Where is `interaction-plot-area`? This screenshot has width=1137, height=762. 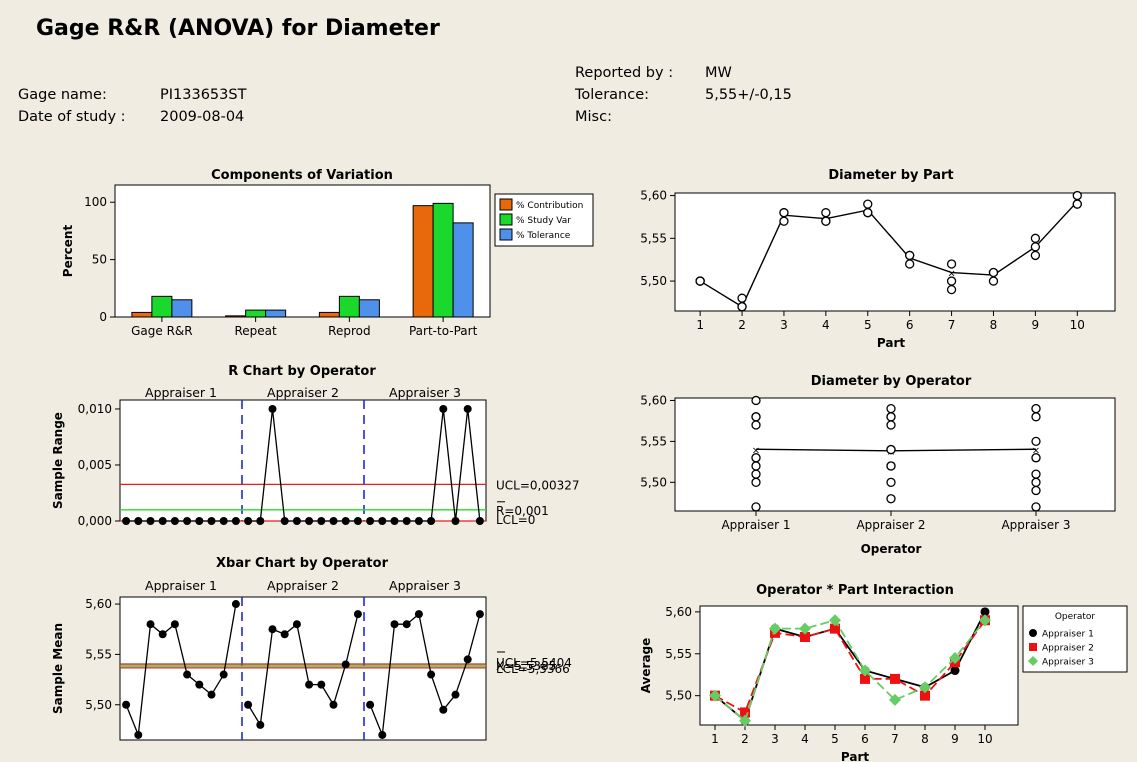 interaction-plot-area is located at coordinates (859, 665).